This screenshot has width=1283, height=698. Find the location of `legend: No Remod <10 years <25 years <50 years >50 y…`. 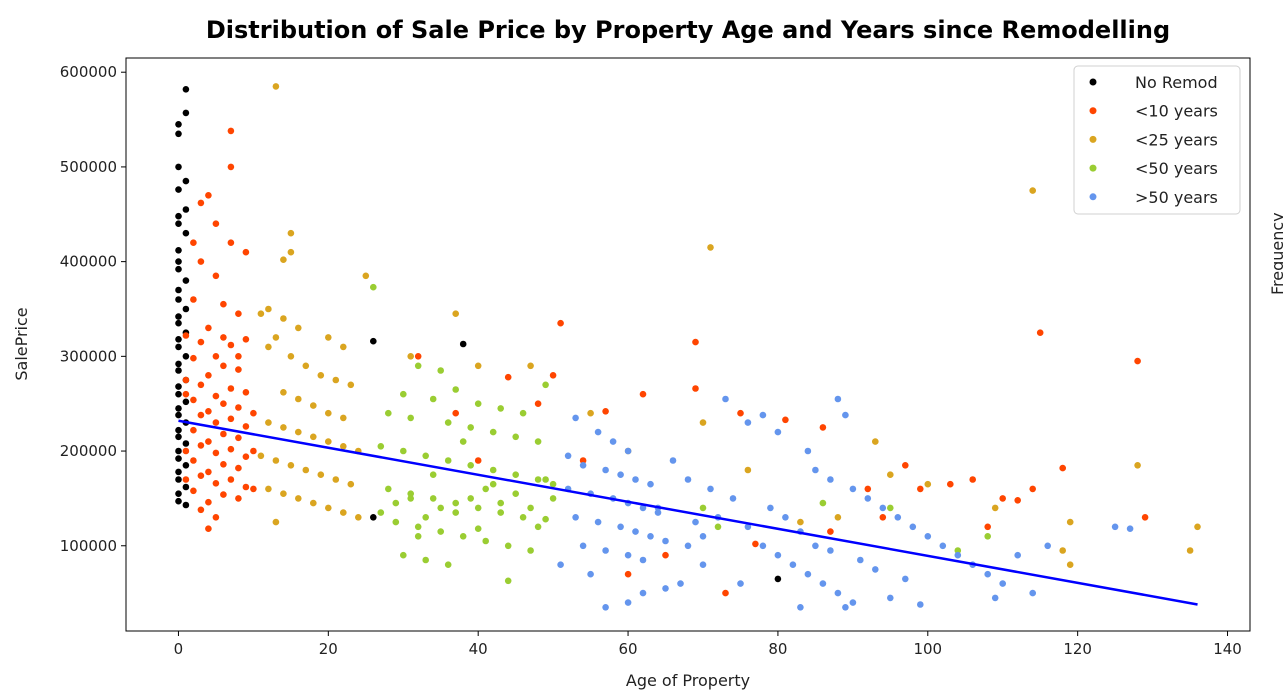

legend: No Remod <10 years <25 years <50 years >50 y… is located at coordinates (1157, 140).